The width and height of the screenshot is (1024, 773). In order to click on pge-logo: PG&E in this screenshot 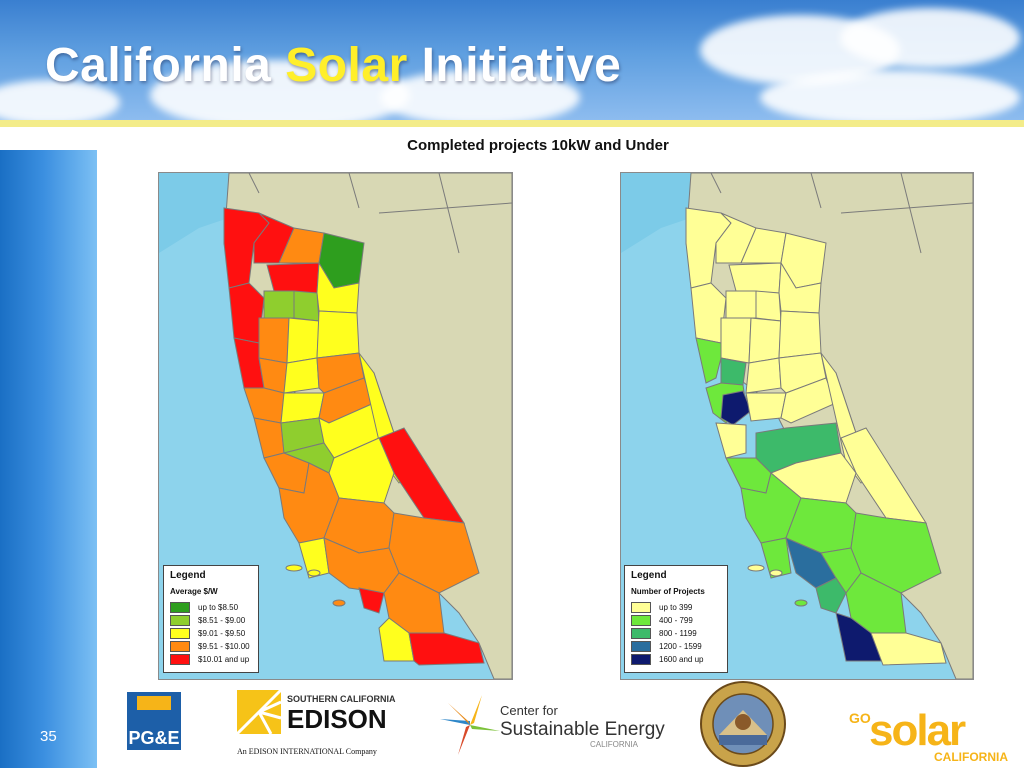, I will do `click(154, 721)`.